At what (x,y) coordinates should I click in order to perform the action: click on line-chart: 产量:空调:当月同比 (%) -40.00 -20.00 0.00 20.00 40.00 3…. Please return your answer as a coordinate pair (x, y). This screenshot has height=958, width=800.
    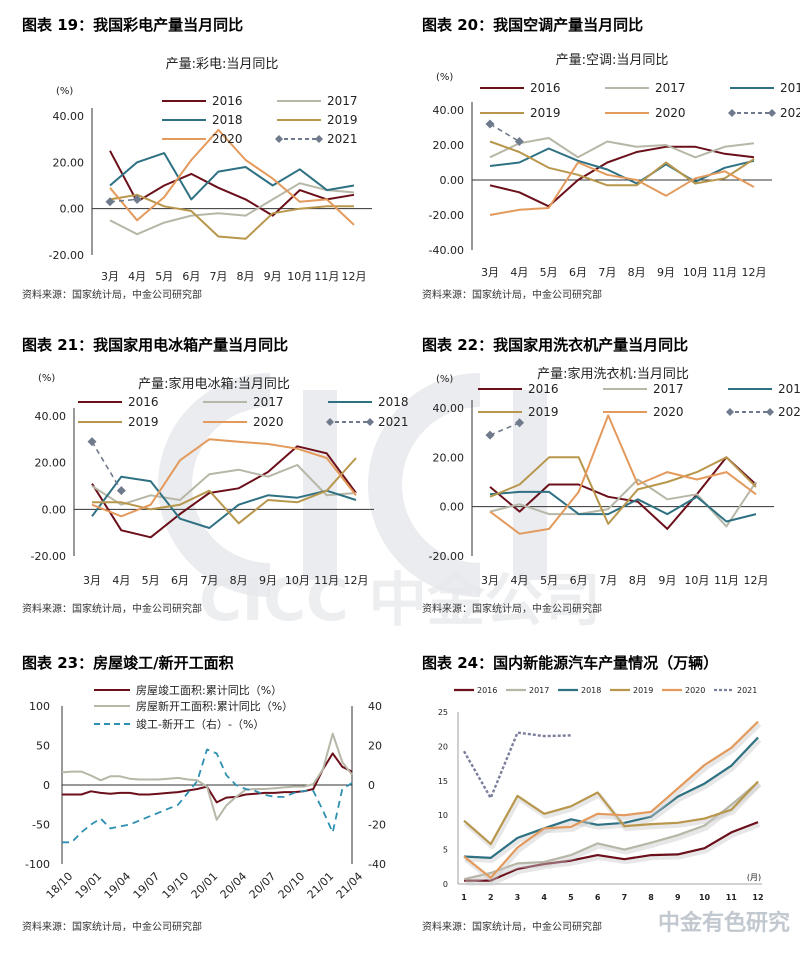
    Looking at the image, I should click on (614, 166).